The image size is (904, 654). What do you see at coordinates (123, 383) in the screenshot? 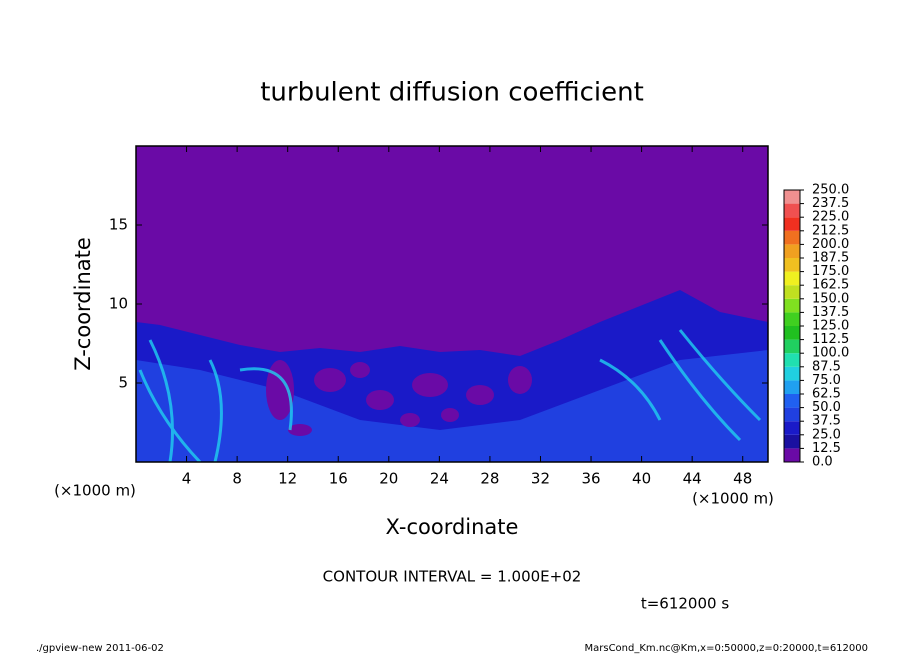
I see `y-tick-label: 5` at bounding box center [123, 383].